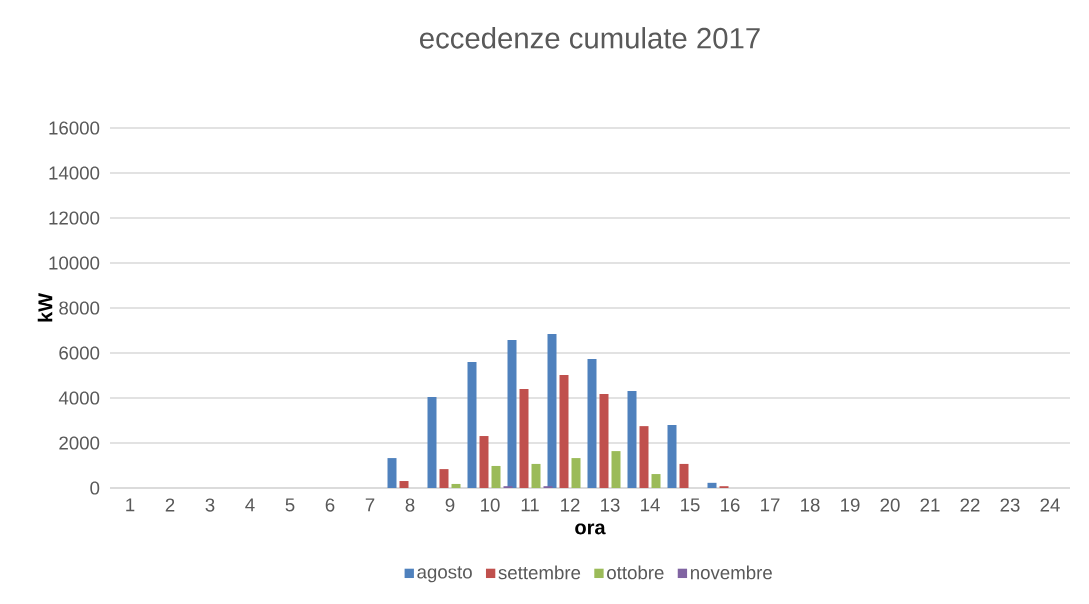 The image size is (1089, 604). Describe the element at coordinates (1050, 505) in the screenshot. I see `x-tick-label: 24` at that location.